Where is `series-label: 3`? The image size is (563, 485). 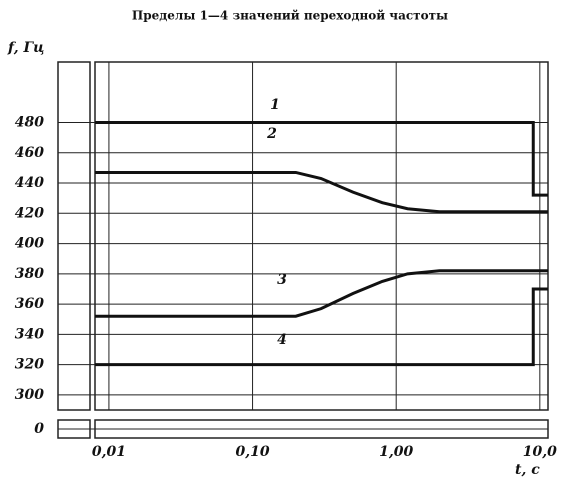
series-label: 3 is located at coordinates (282, 280).